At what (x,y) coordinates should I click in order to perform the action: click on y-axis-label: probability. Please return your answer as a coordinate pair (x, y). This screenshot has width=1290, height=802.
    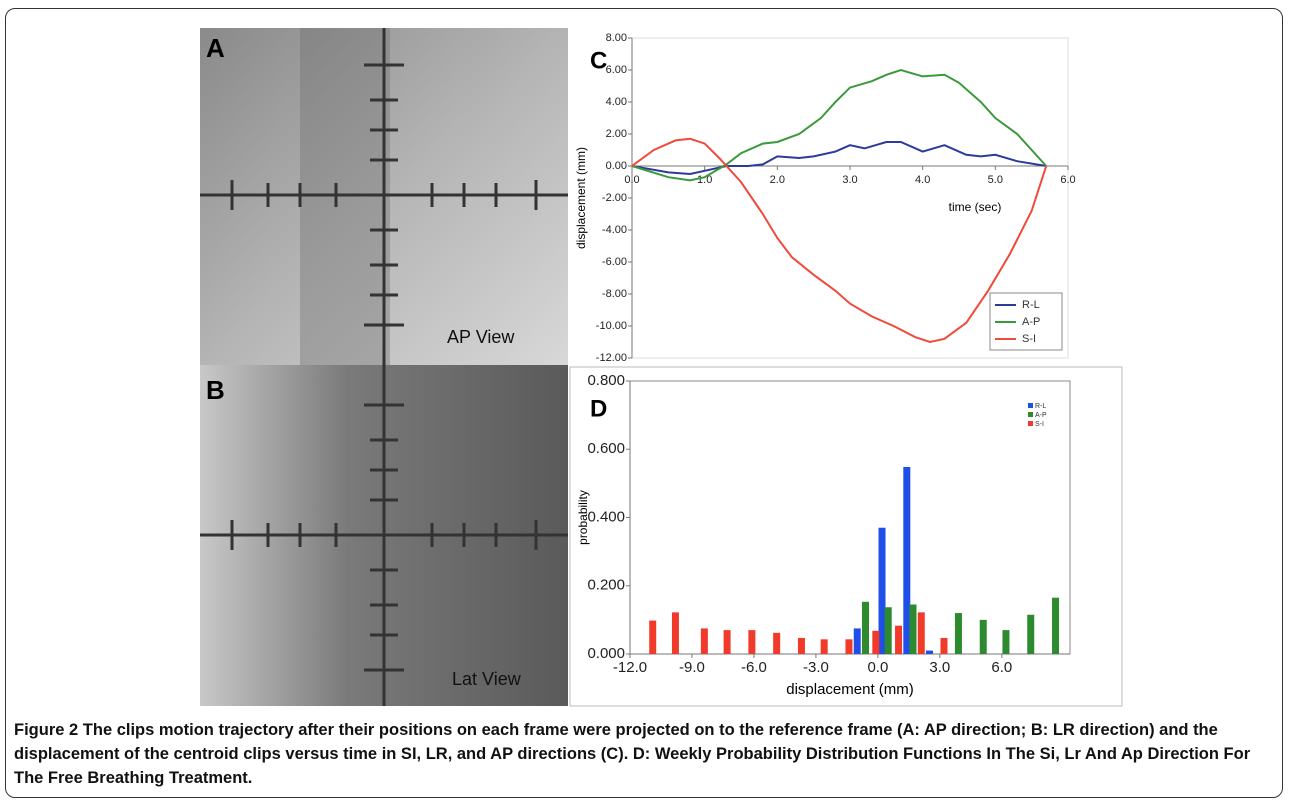
    Looking at the image, I should click on (583, 517).